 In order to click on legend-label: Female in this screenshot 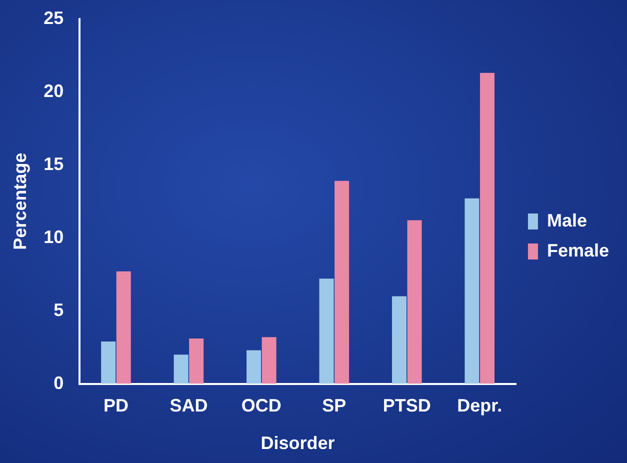, I will do `click(578, 250)`.